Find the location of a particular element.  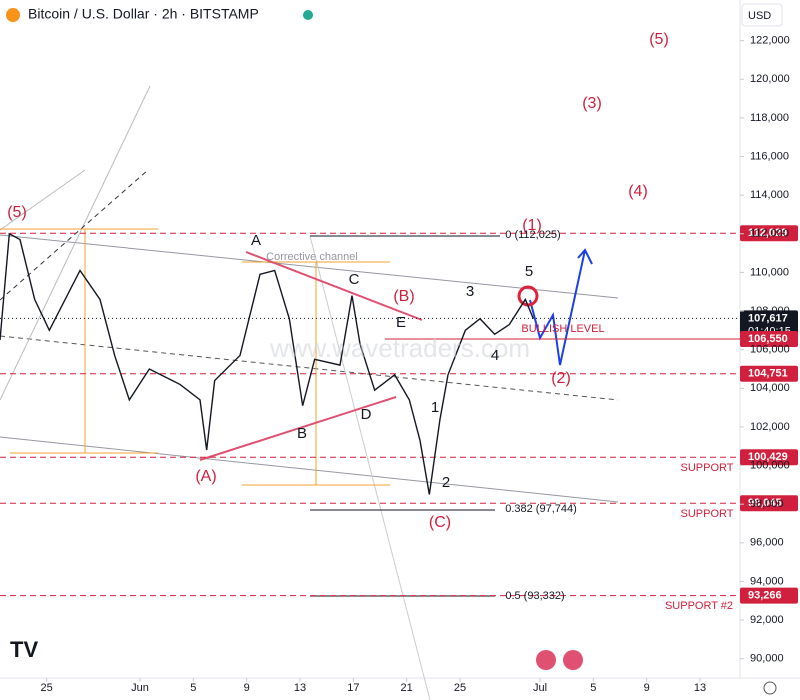

y-tick-label: 120,000 is located at coordinates (770, 79).